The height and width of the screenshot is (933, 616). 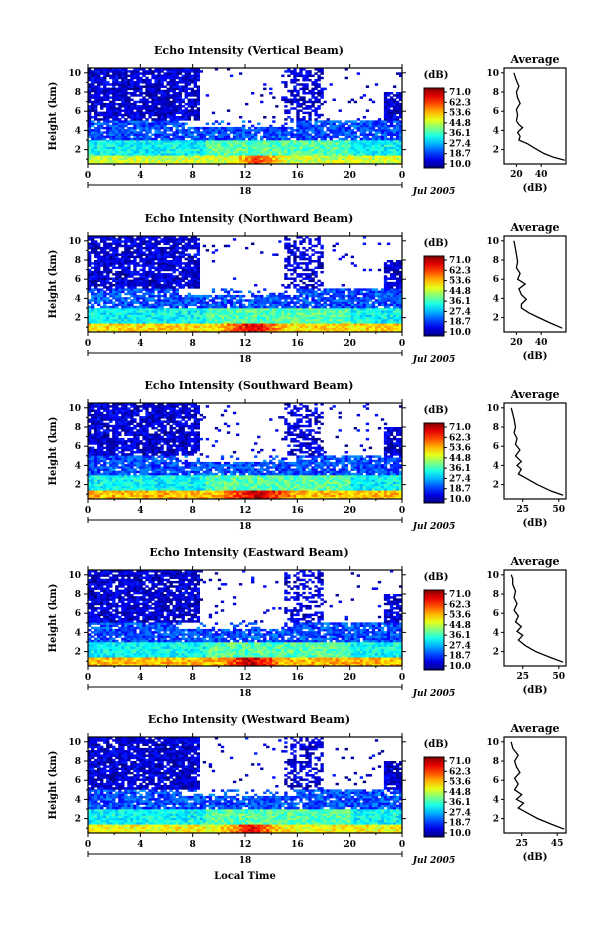 What do you see at coordinates (436, 75) in the screenshot?
I see `colorbar-unit: (dB)` at bounding box center [436, 75].